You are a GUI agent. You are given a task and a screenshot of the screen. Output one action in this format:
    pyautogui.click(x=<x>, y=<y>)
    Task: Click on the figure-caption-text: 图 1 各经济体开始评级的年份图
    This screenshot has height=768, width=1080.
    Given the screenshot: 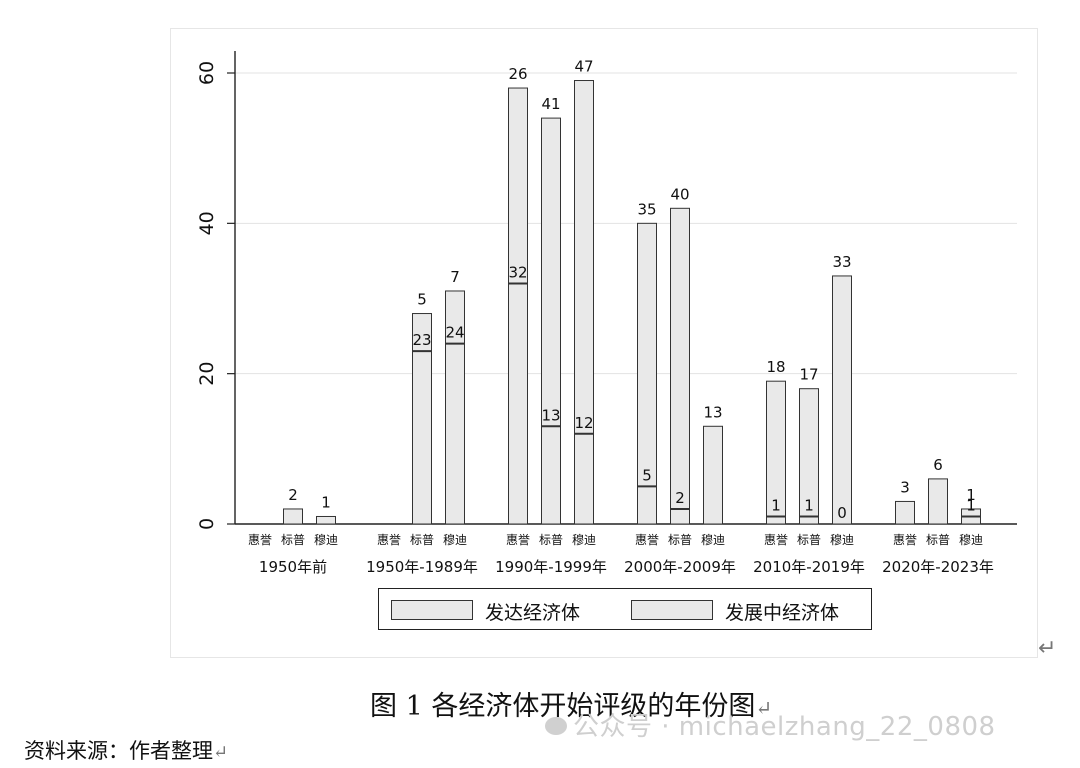 What is the action you would take?
    pyautogui.click(x=563, y=706)
    